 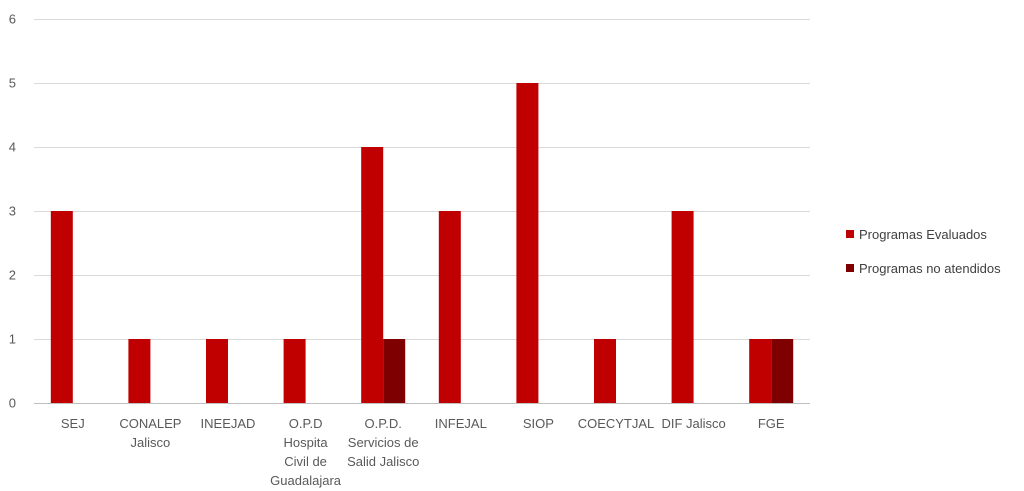 I want to click on legend-item-no-atendidos: Programas no atendidos, so click(x=923, y=268).